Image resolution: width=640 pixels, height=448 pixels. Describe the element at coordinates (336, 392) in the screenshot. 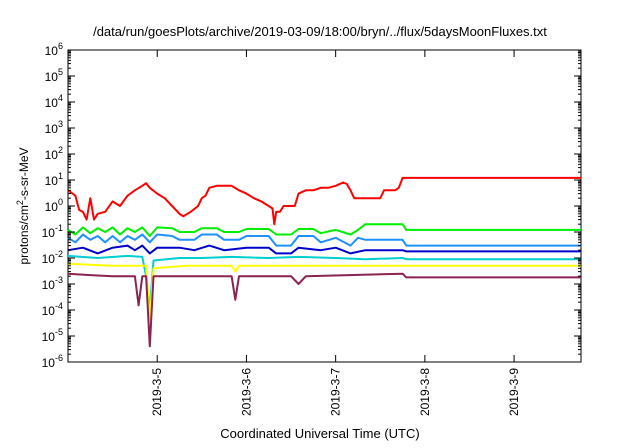

I see `x-tick-label: 2019-3-7` at that location.